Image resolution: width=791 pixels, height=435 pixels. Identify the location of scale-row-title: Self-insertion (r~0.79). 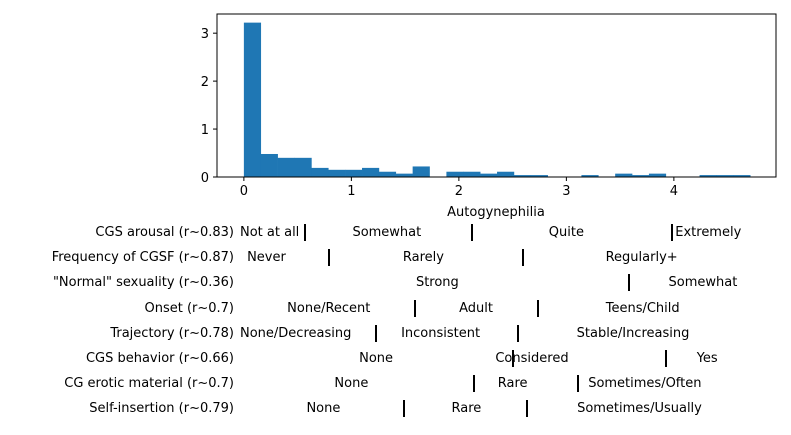
(161, 409).